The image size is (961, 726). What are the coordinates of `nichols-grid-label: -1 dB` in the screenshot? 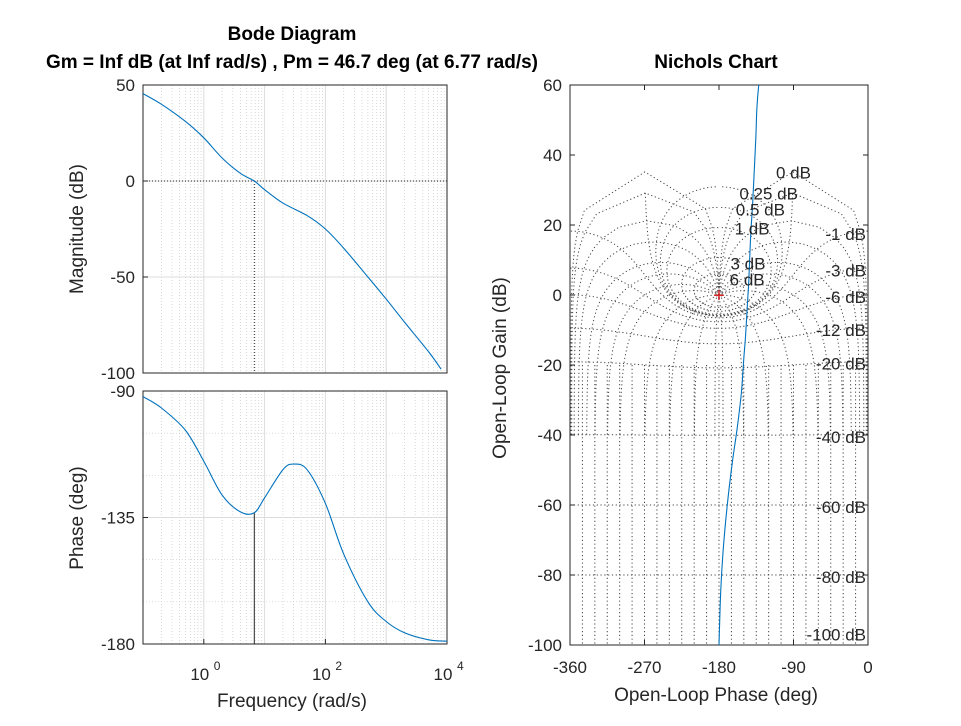 It's located at (845, 234).